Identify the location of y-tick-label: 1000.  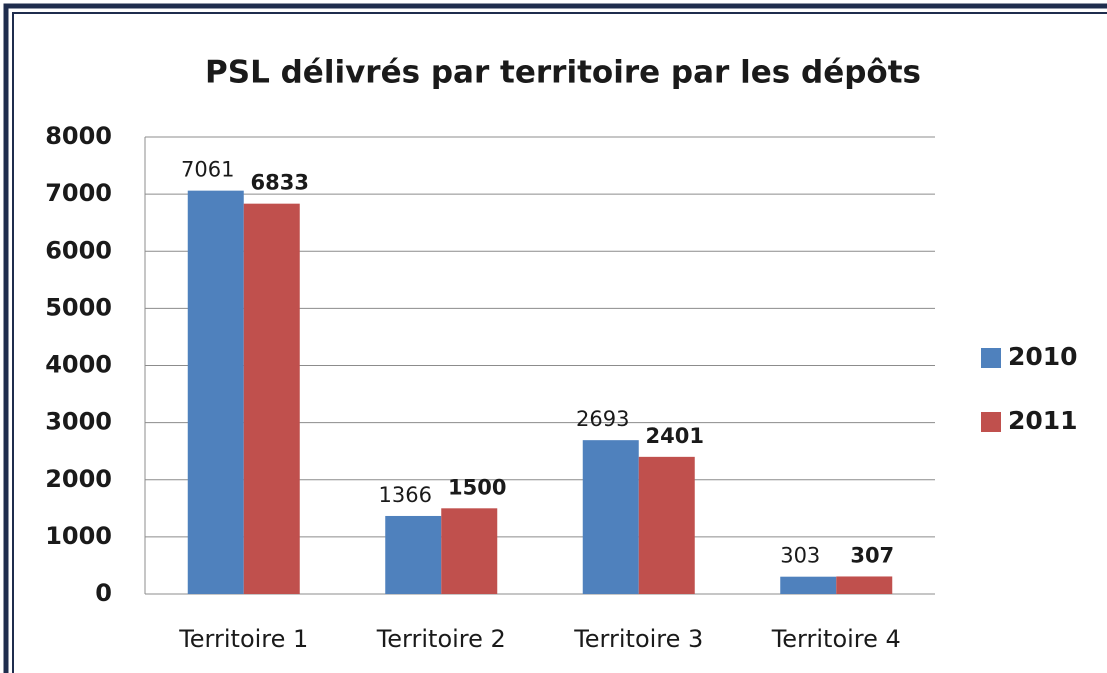
(78, 536).